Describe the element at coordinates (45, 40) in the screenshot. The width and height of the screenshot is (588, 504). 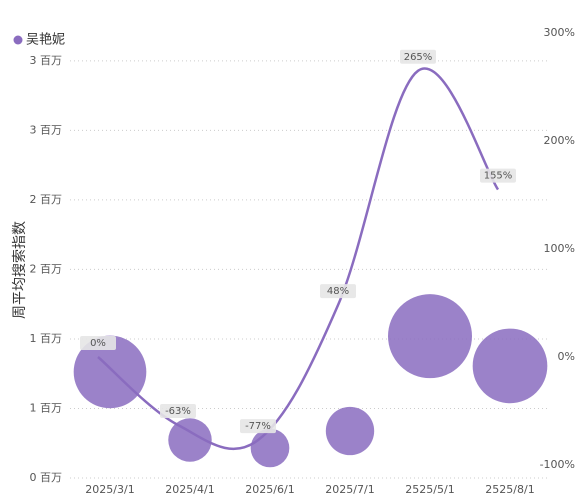
I see `legend-label: 吴艳妮` at that location.